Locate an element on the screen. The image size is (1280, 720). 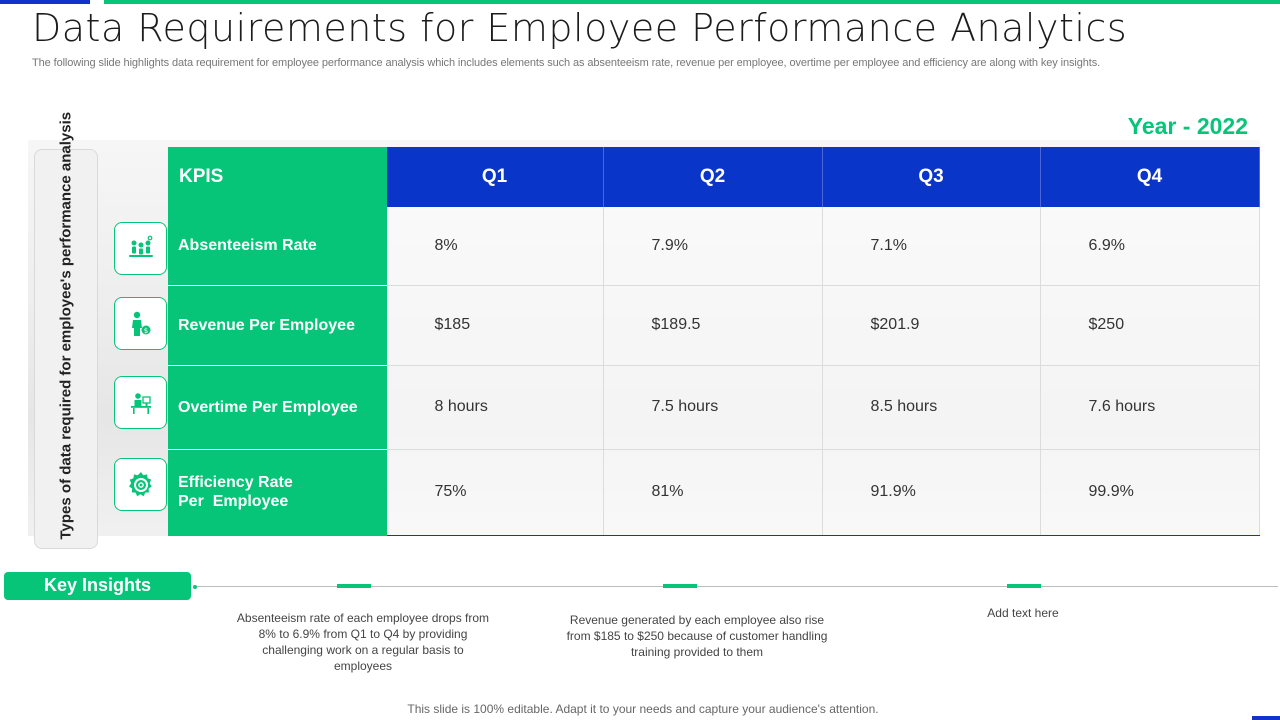
table-cell: $250 is located at coordinates (1150, 325).